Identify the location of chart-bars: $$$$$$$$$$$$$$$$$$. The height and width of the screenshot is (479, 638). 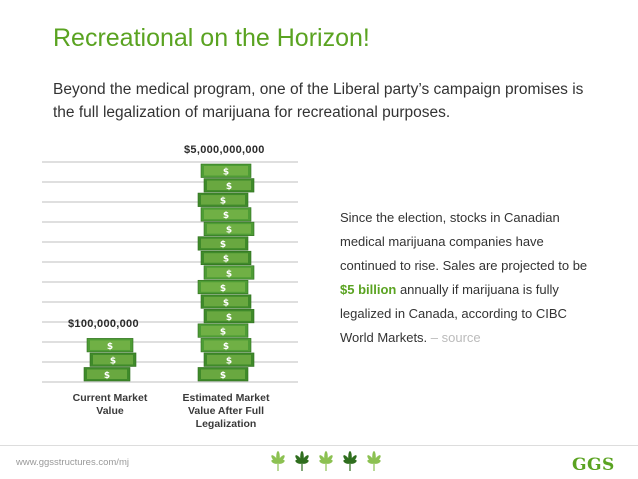
(169, 272).